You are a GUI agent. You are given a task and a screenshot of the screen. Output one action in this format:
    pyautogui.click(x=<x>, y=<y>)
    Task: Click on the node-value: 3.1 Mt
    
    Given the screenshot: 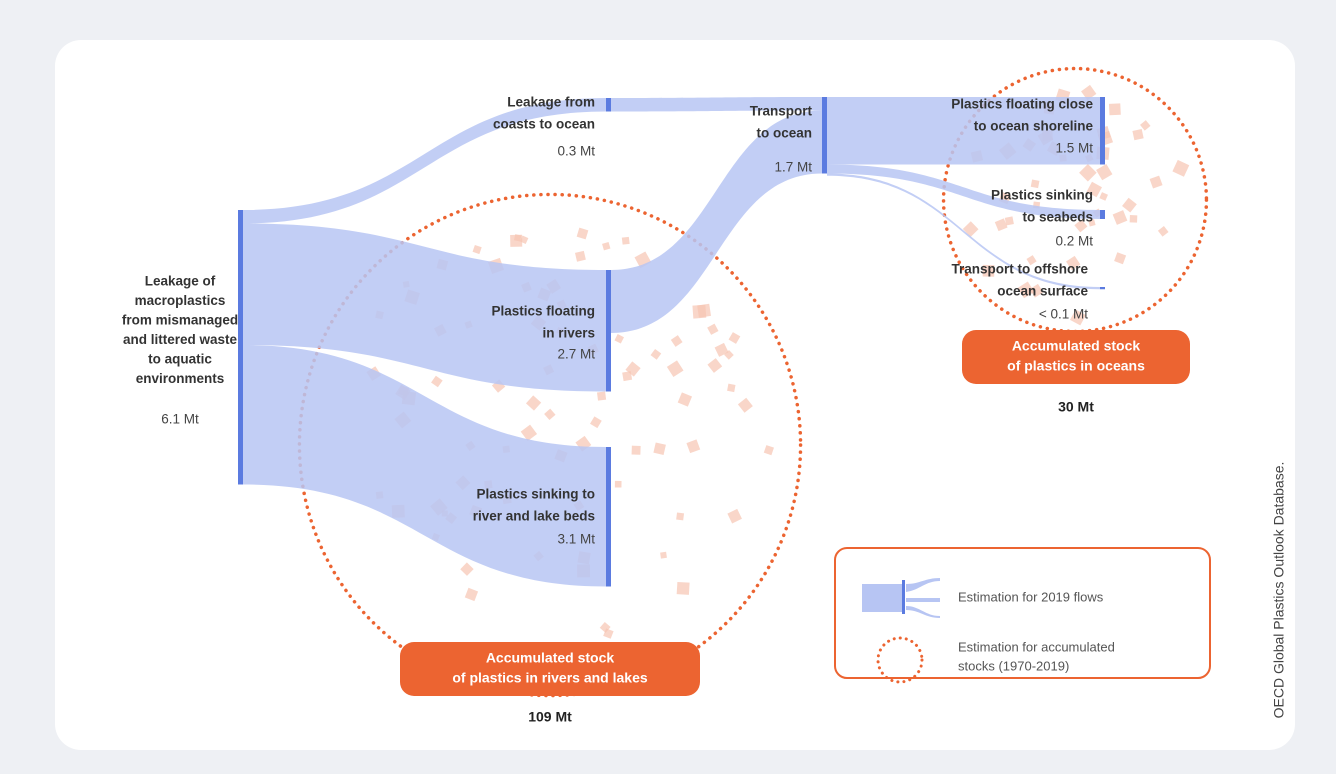 What is the action you would take?
    pyautogui.click(x=576, y=539)
    